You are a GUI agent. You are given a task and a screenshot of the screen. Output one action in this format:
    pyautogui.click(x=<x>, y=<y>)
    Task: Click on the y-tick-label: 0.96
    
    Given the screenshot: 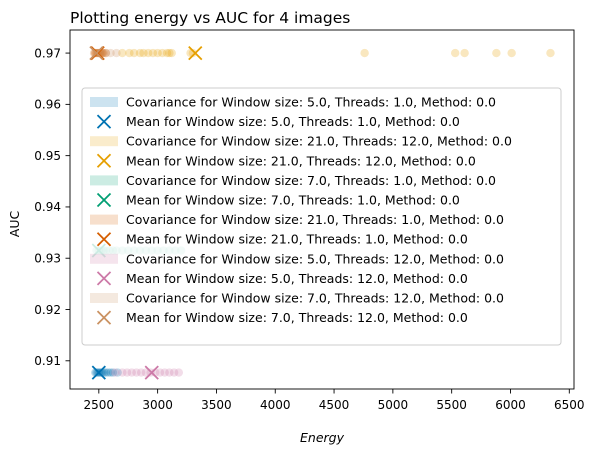 What is the action you would take?
    pyautogui.click(x=47, y=105)
    